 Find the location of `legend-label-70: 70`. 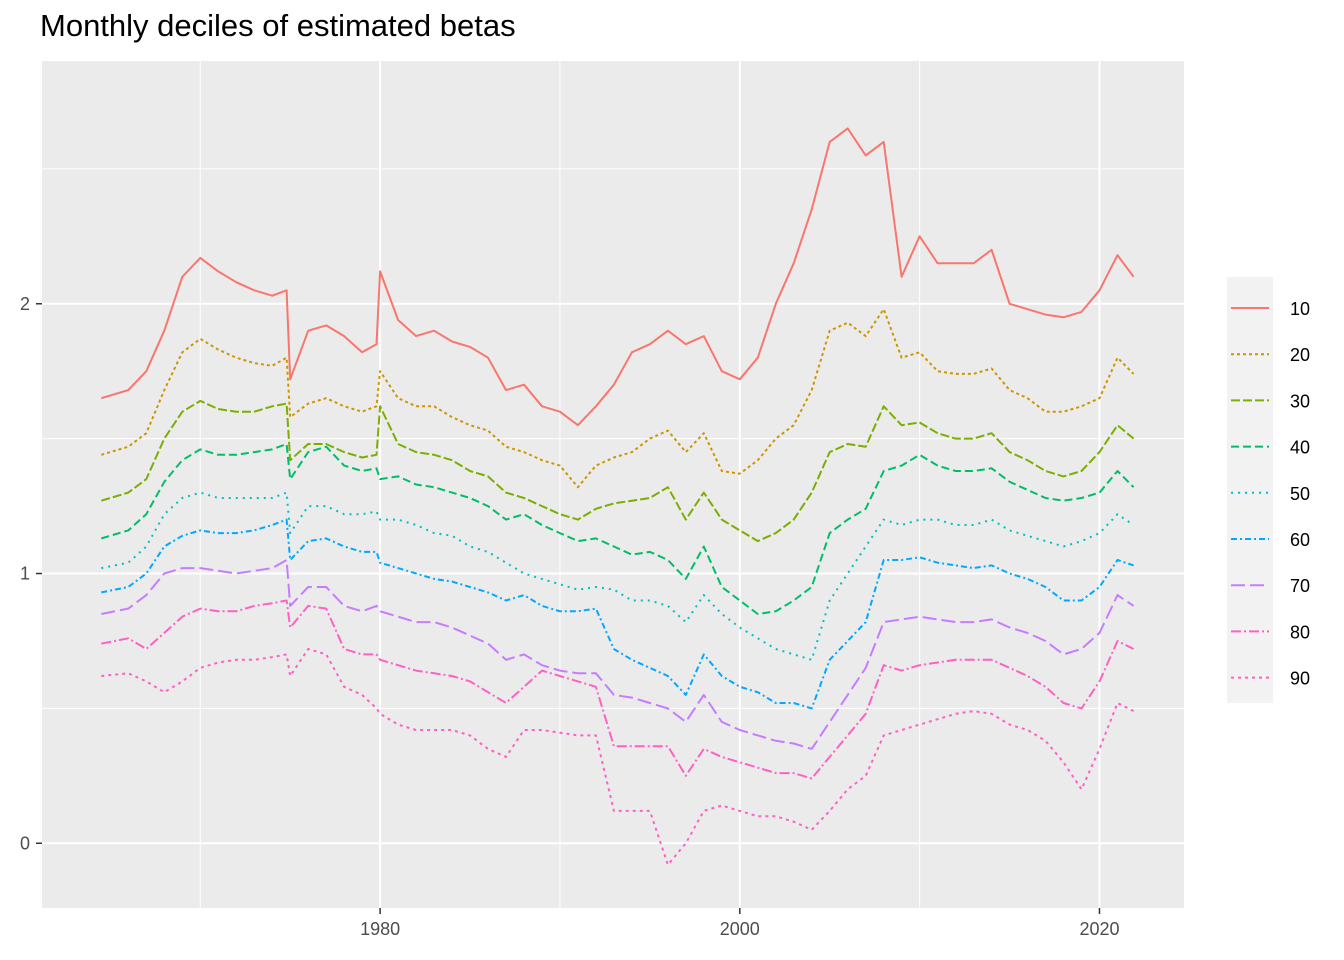

legend-label-70: 70 is located at coordinates (1300, 586).